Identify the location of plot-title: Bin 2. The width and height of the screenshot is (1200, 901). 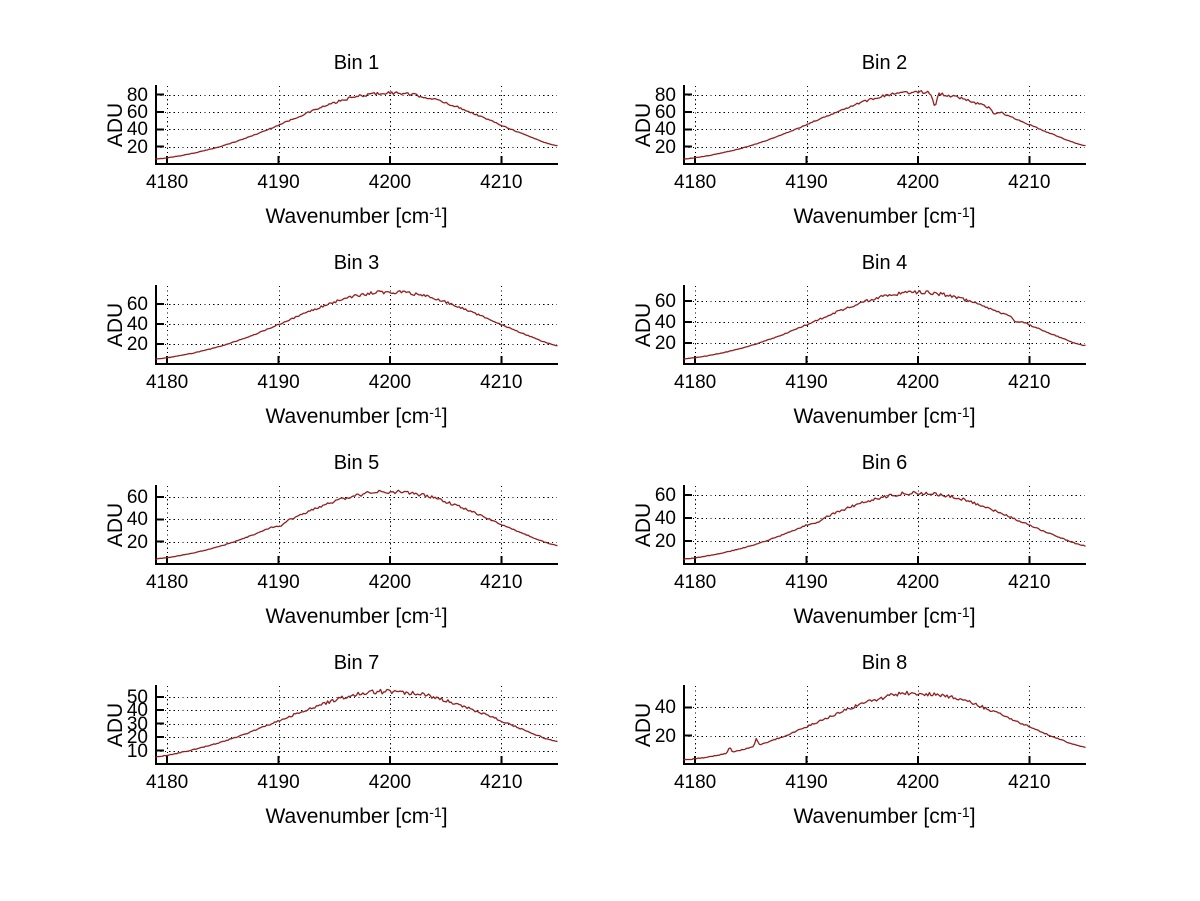
(884, 63).